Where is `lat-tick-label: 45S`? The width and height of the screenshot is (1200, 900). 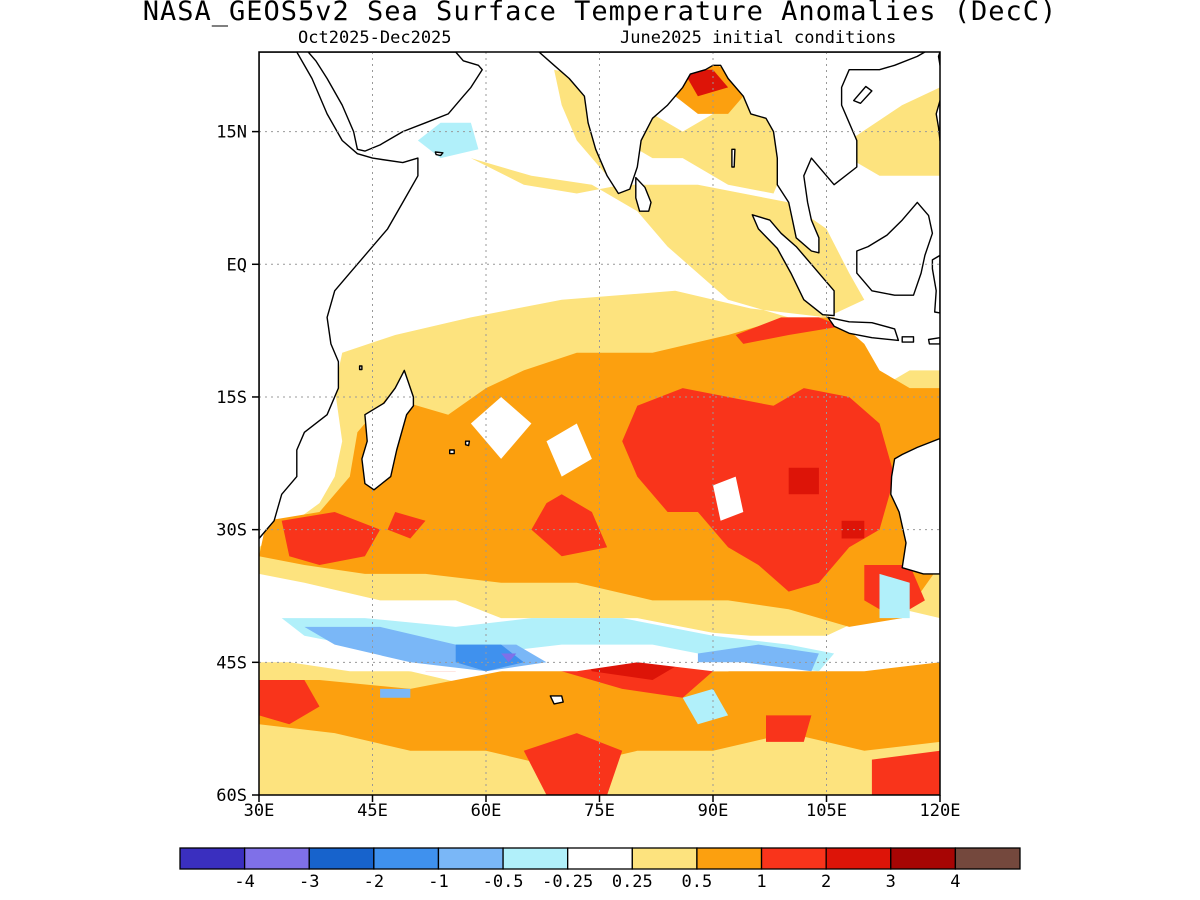
lat-tick-label: 45S is located at coordinates (231, 663).